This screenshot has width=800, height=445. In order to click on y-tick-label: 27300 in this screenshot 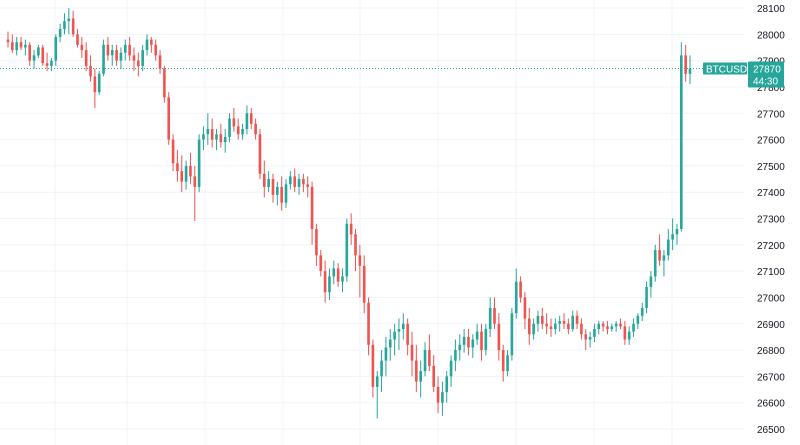, I will do `click(771, 220)`.